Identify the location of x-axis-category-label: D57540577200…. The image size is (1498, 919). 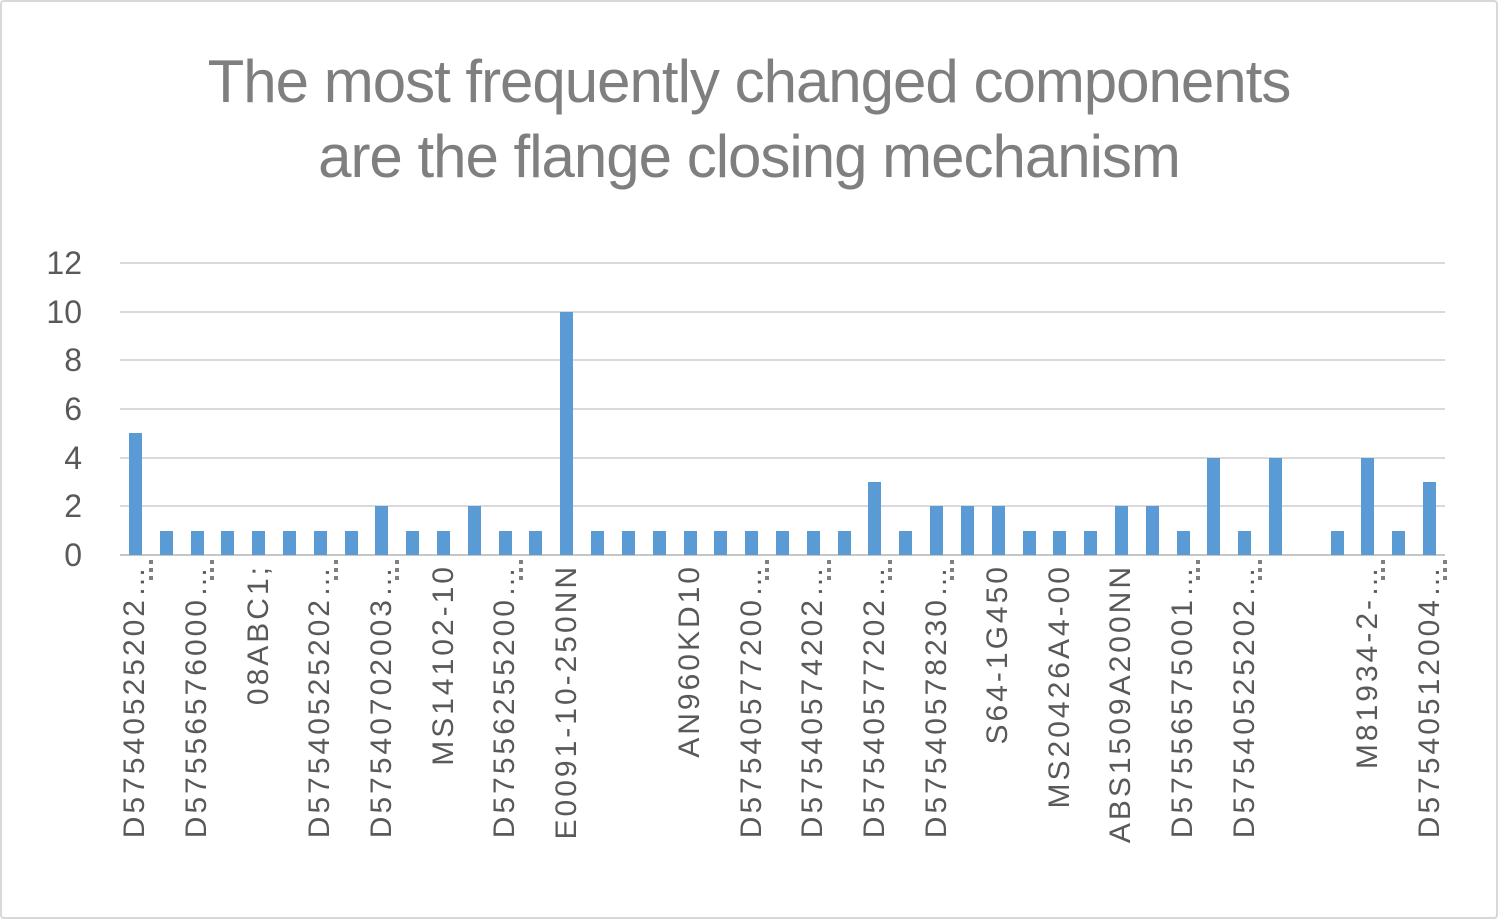
(751, 701).